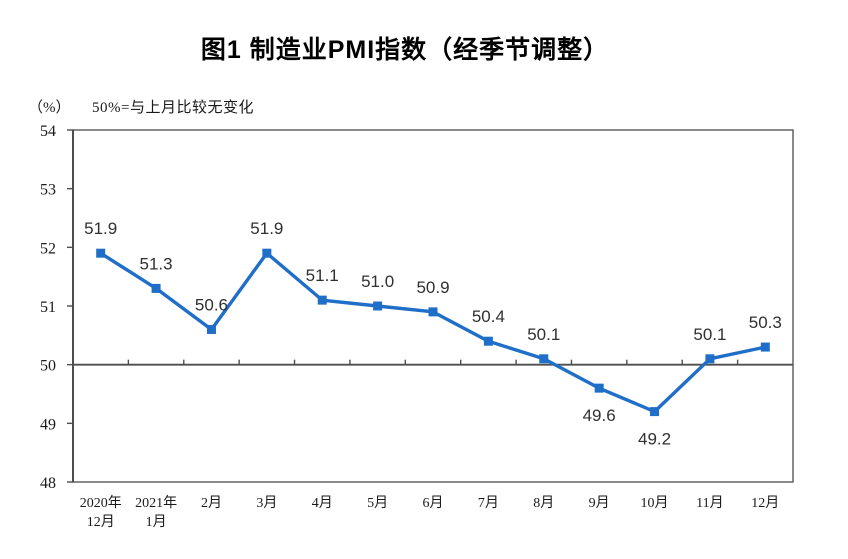  What do you see at coordinates (48, 366) in the screenshot?
I see `y-axis-tick-label: 50` at bounding box center [48, 366].